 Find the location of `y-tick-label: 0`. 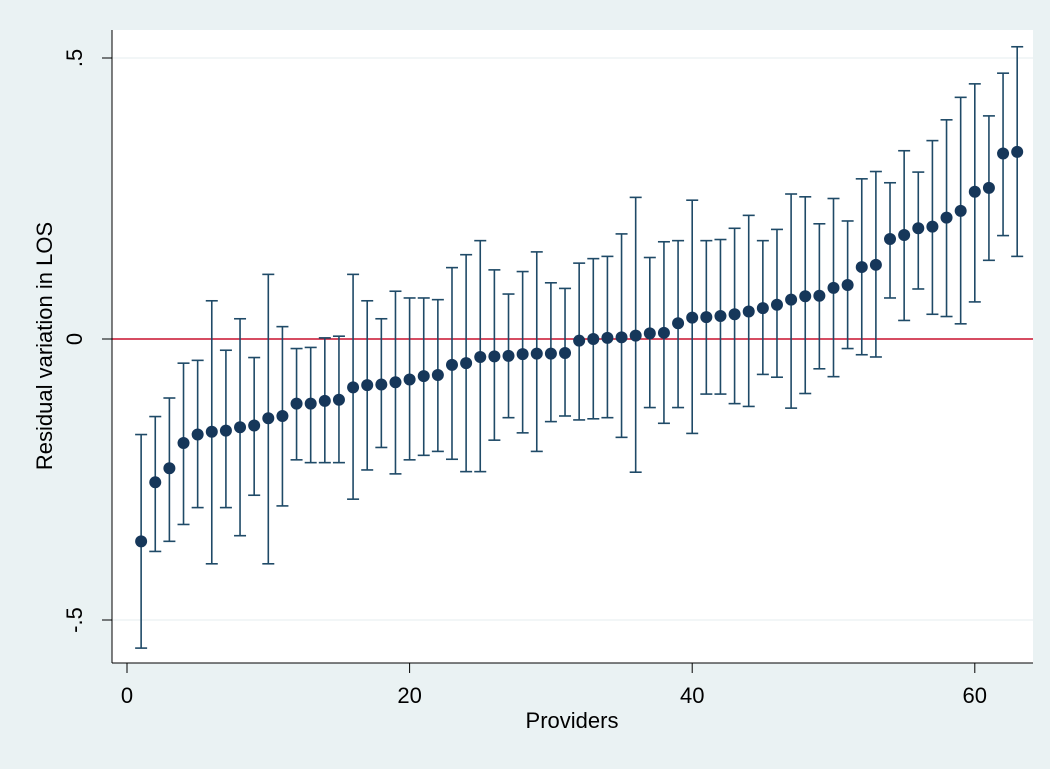

y-tick-label: 0 is located at coordinates (74, 339).